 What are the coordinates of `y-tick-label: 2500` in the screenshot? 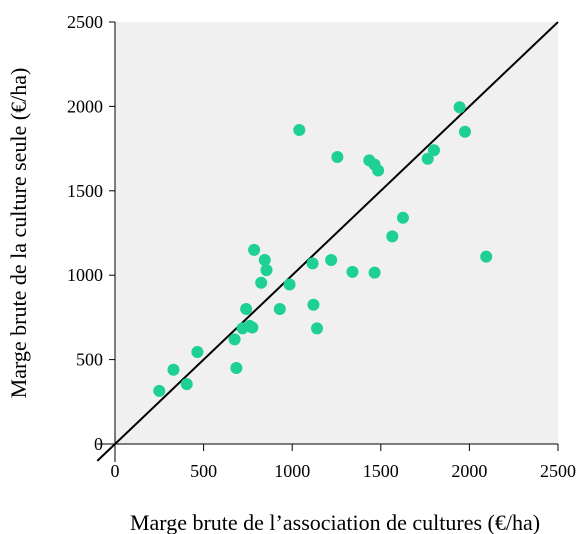 It's located at (85, 22).